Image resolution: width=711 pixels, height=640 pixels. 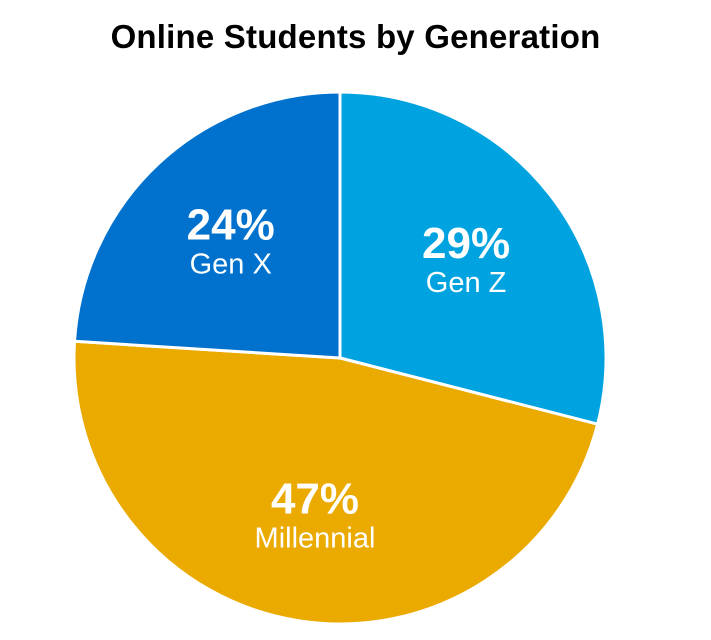 What do you see at coordinates (315, 539) in the screenshot?
I see `slice-category-label-millennial: Millennial` at bounding box center [315, 539].